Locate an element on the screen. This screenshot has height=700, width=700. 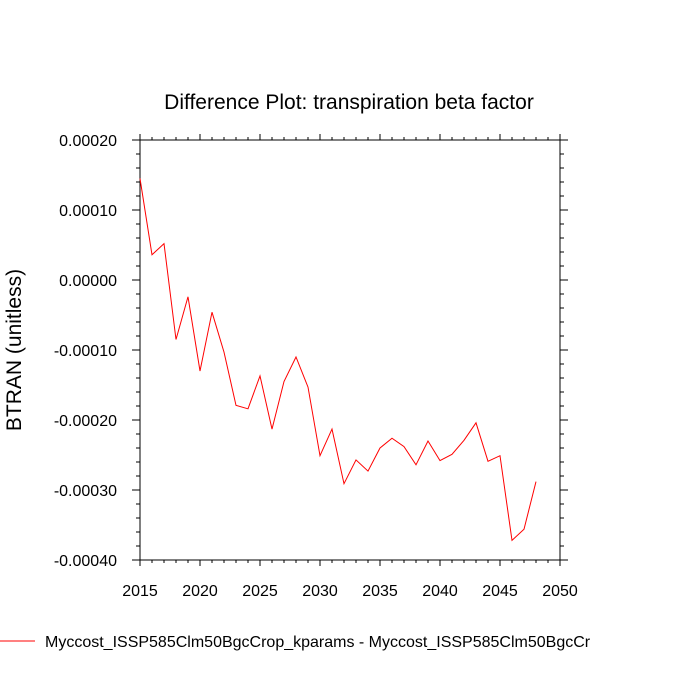
y-tick-label: -0.00020 is located at coordinates (85, 421).